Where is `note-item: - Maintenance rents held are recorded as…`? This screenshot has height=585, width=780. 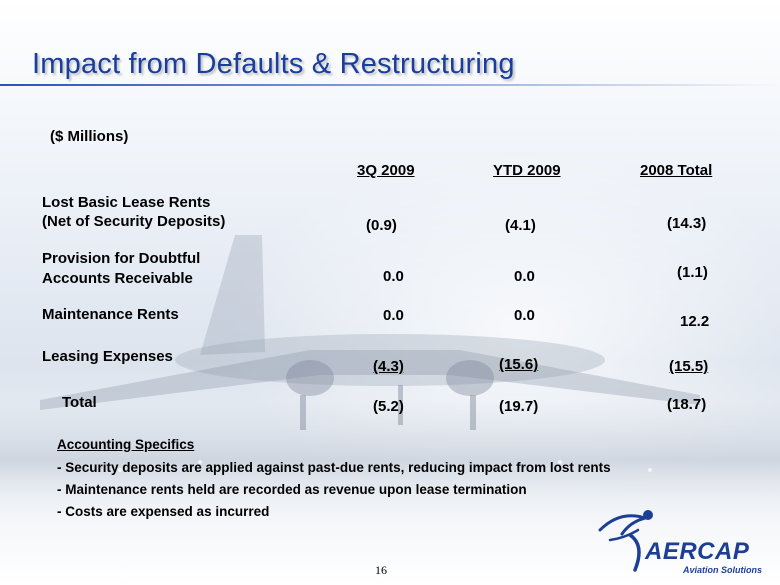
note-item: - Maintenance rents held are recorded as… is located at coordinates (292, 489).